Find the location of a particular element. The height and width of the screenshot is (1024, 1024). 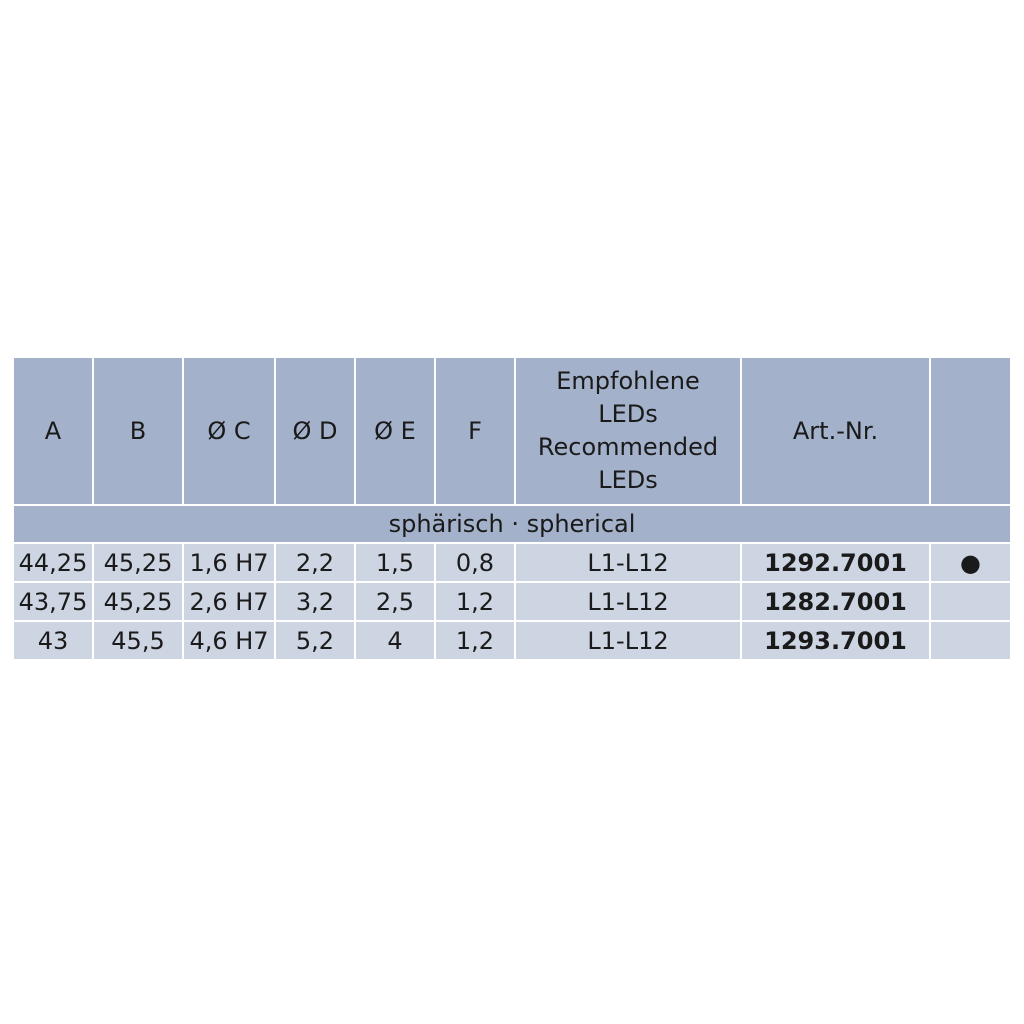

header-recommended-leds: Empfohlene LEDs Recommended LEDs is located at coordinates (628, 431).